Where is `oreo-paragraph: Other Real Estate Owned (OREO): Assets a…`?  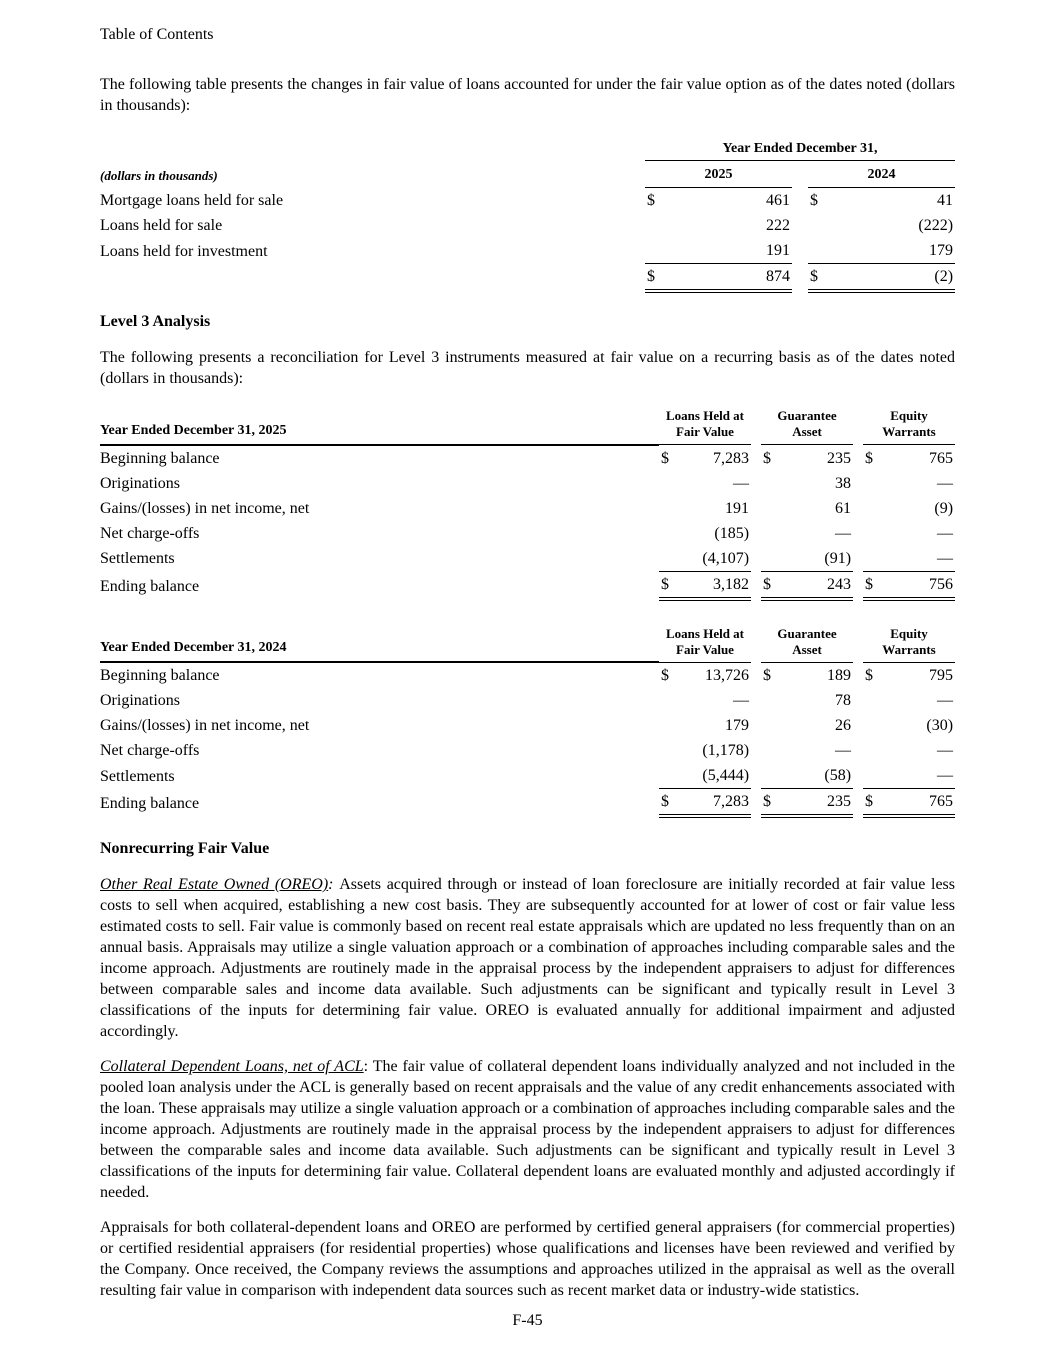 oreo-paragraph: Other Real Estate Owned (OREO): Assets a… is located at coordinates (527, 958).